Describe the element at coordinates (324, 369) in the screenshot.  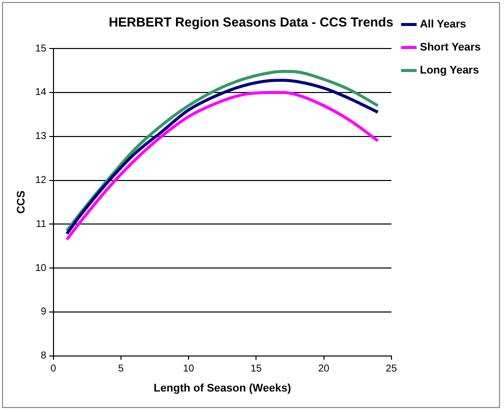
I see `x-tick-label: 20` at that location.